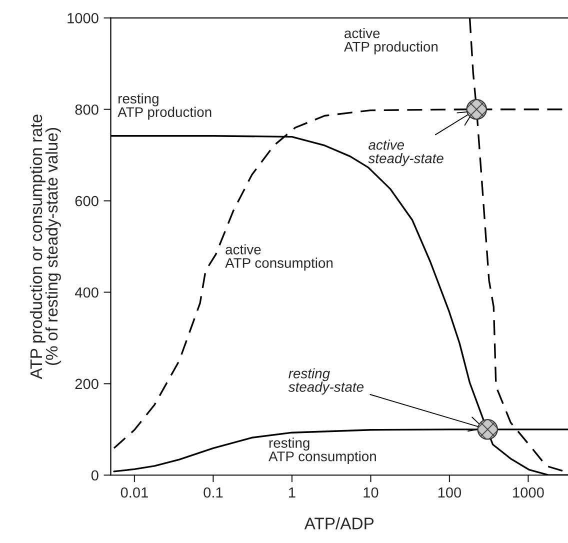 This screenshot has height=543, width=568. What do you see at coordinates (45, 247) in the screenshot?
I see `y-axis-title: ATP production or consumption rate (% of resting steady-state value)` at bounding box center [45, 247].